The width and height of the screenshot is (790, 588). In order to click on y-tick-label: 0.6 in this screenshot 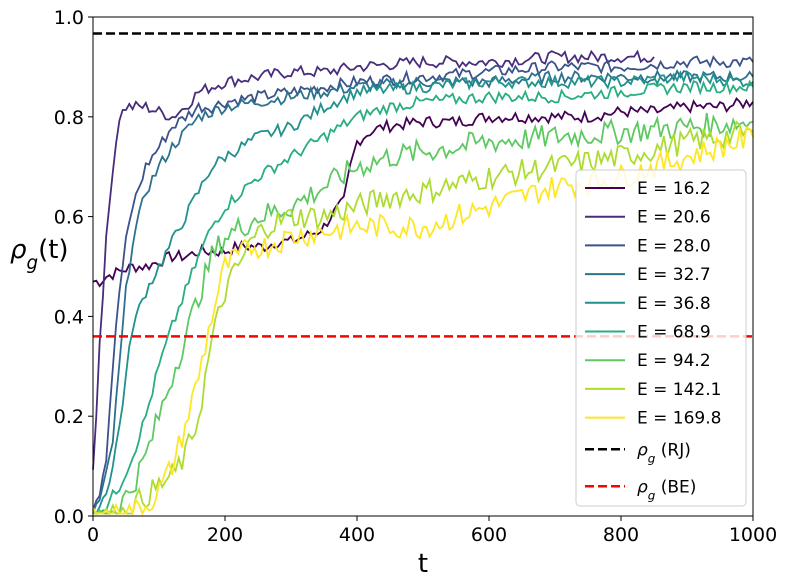, I will do `click(69, 218)`.